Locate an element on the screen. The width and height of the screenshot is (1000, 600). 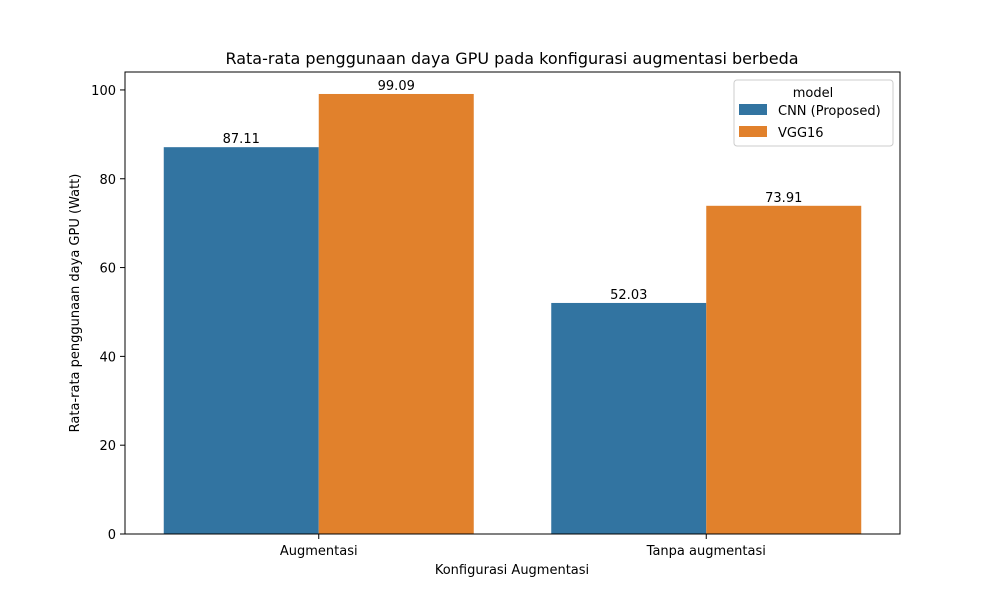
bar-vgg16-augmentasi is located at coordinates (396, 314).